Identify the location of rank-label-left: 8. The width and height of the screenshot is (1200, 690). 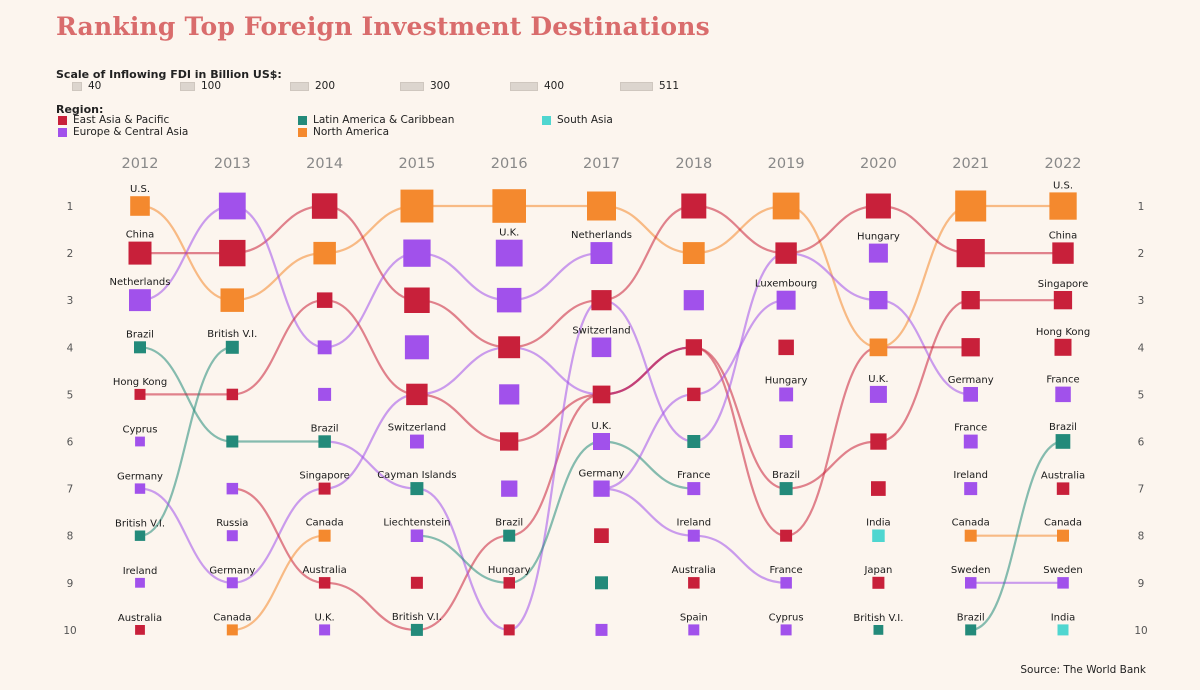
(70, 537).